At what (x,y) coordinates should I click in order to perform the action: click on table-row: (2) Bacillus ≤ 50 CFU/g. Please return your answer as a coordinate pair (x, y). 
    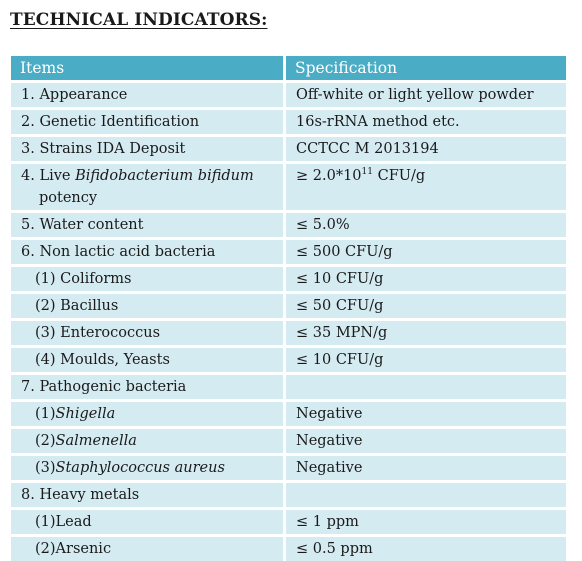
    Looking at the image, I should click on (288, 304).